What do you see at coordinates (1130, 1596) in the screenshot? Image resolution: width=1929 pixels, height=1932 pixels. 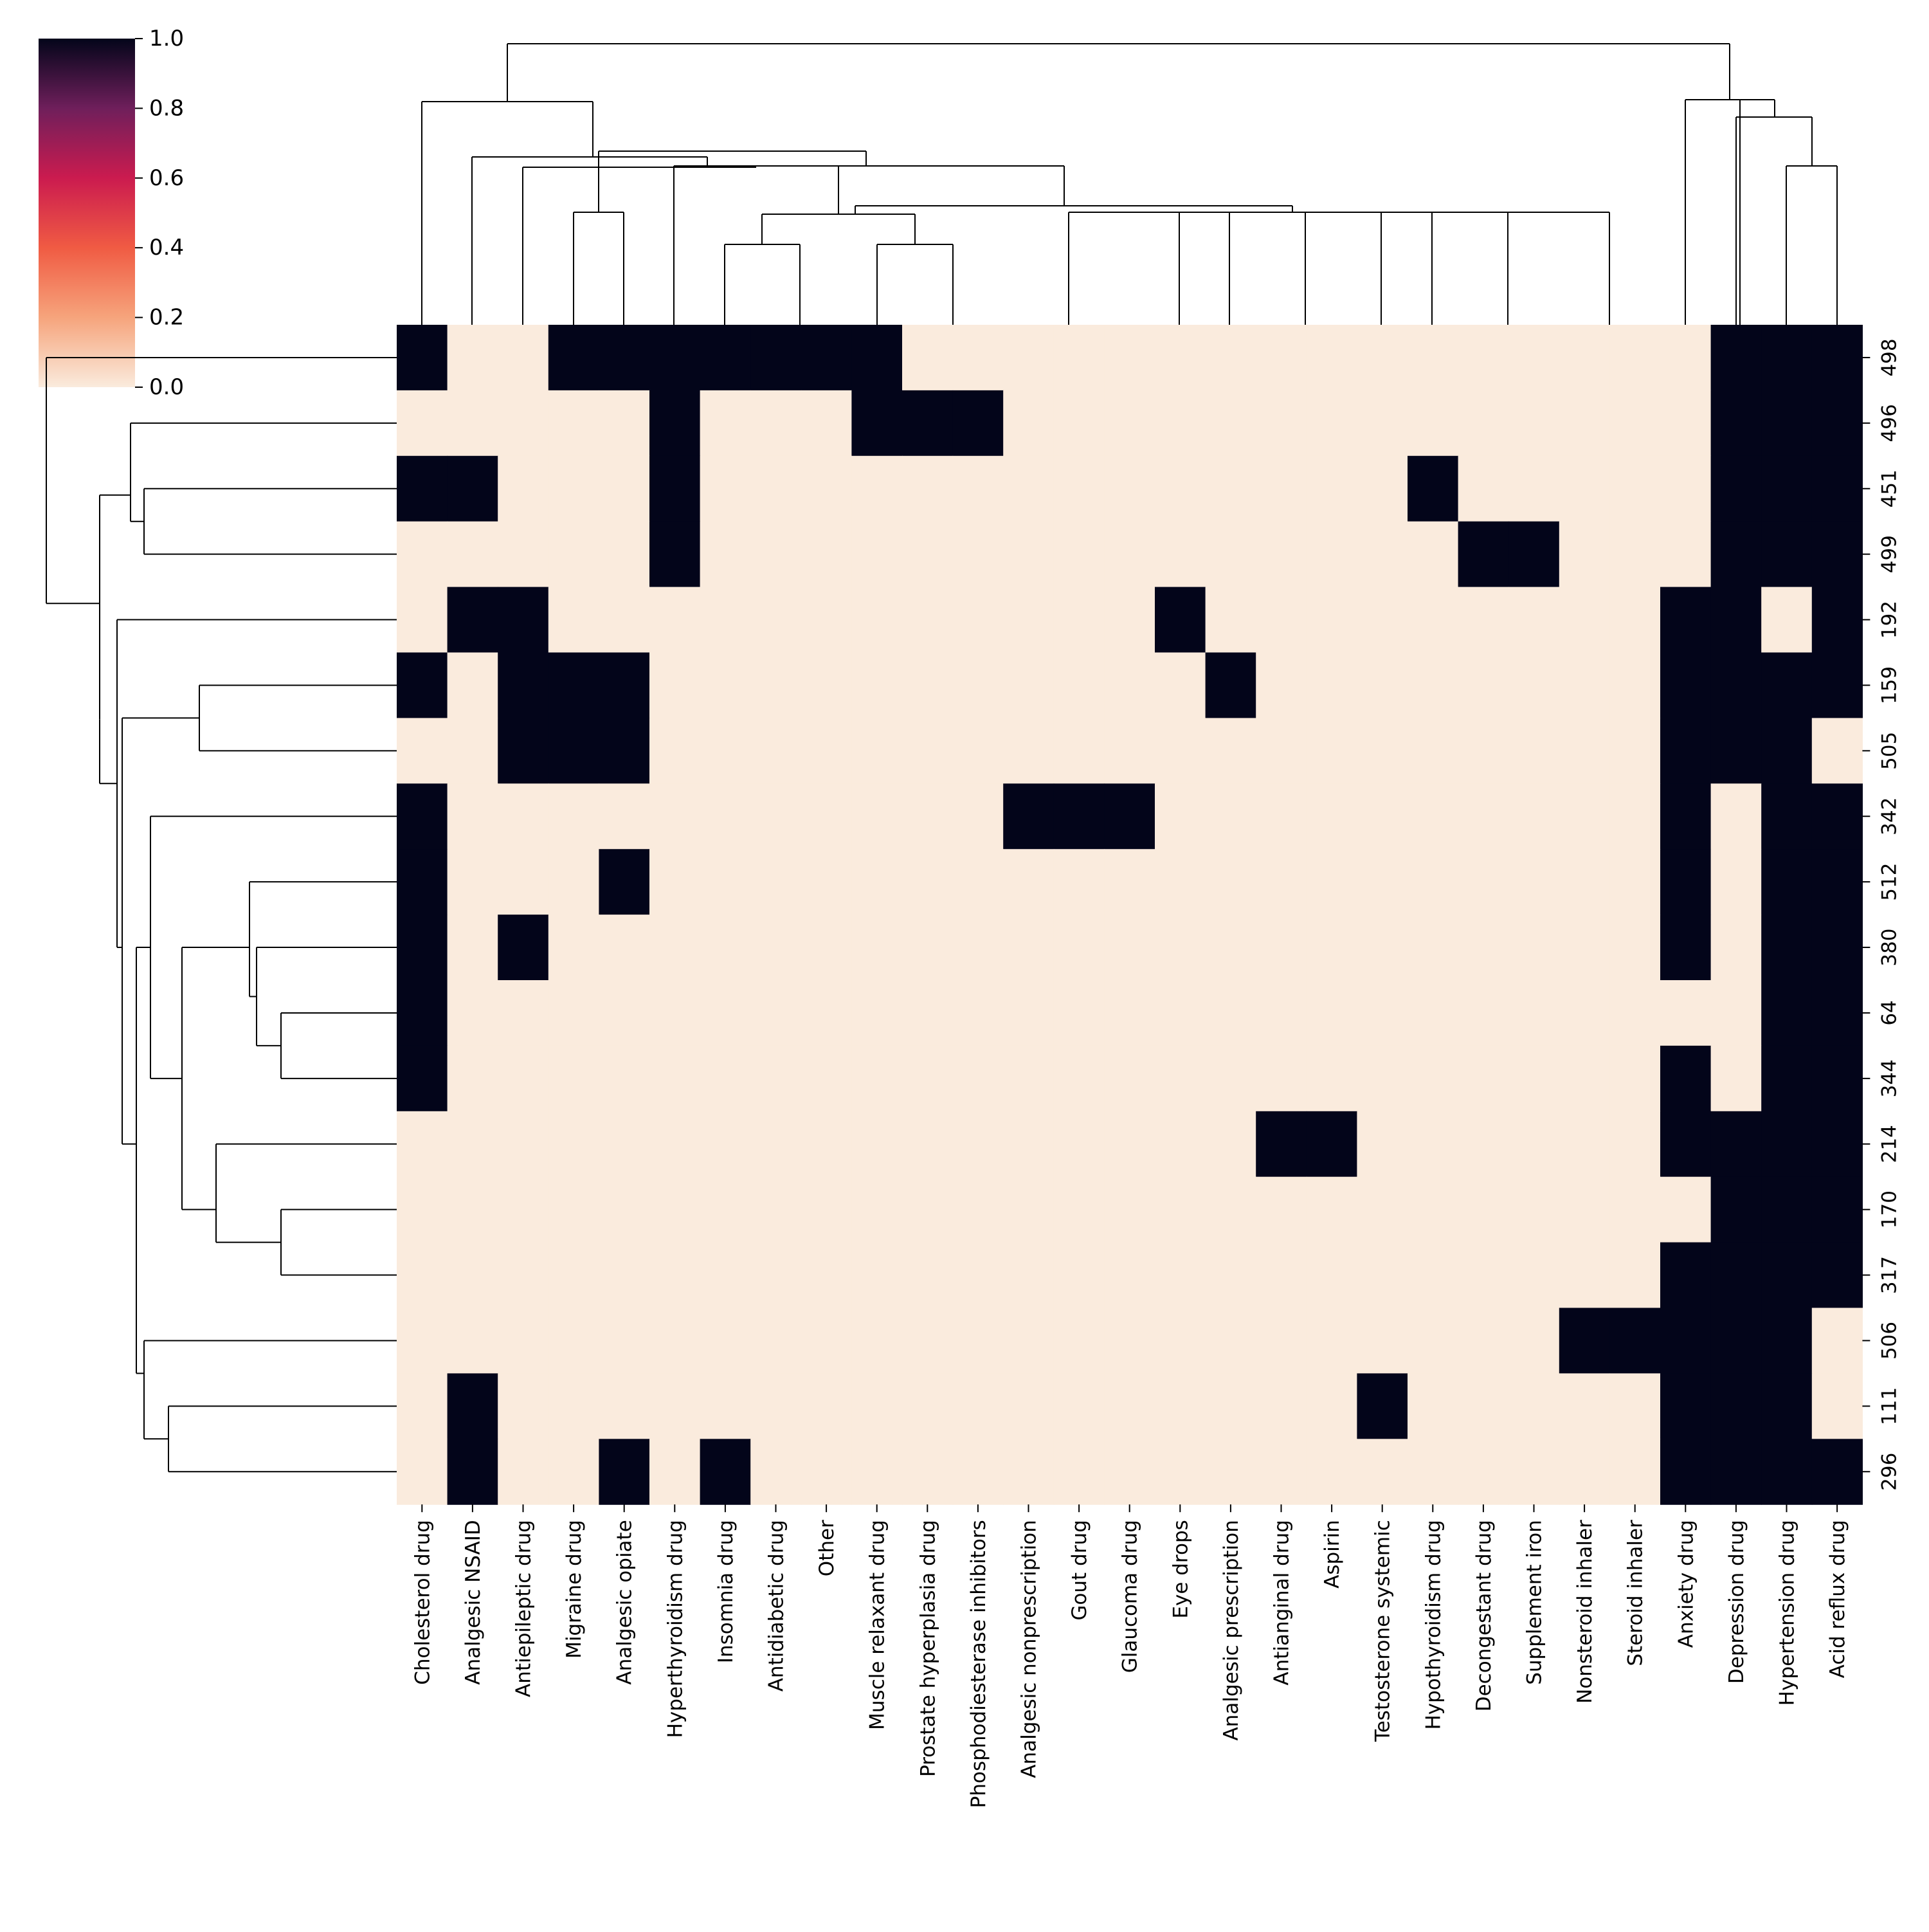 I see `column-label: Glaucoma drug` at bounding box center [1130, 1596].